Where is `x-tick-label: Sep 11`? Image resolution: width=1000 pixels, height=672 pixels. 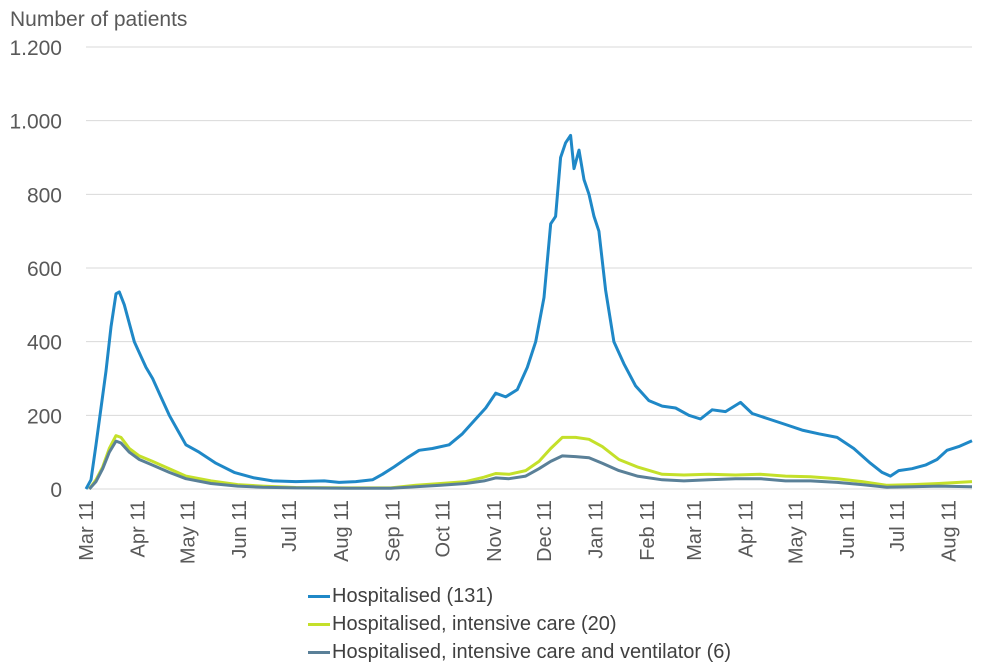 x-tick-label: Sep 11 is located at coordinates (393, 531).